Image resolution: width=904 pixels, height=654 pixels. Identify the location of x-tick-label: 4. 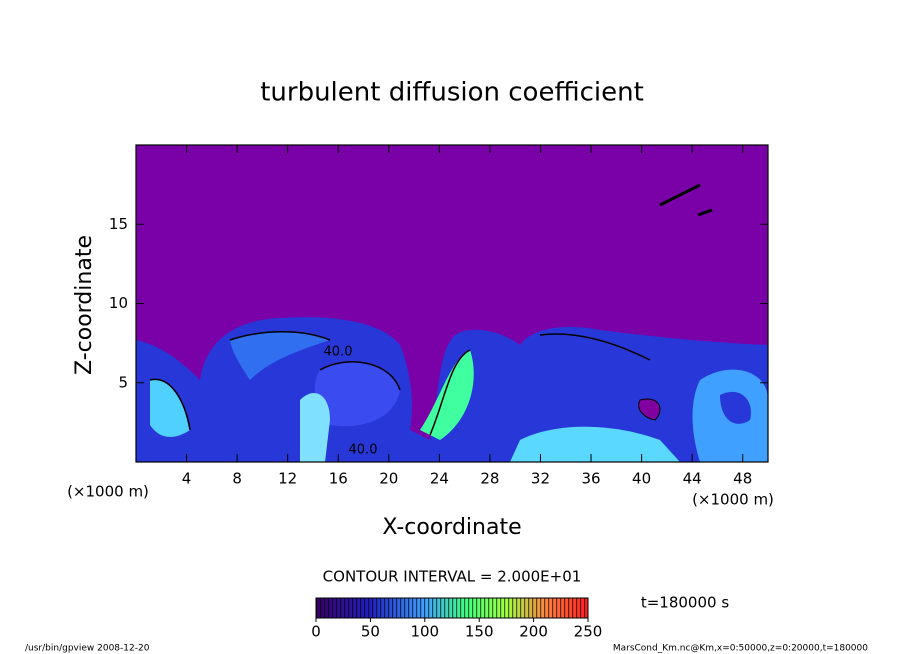
(187, 479).